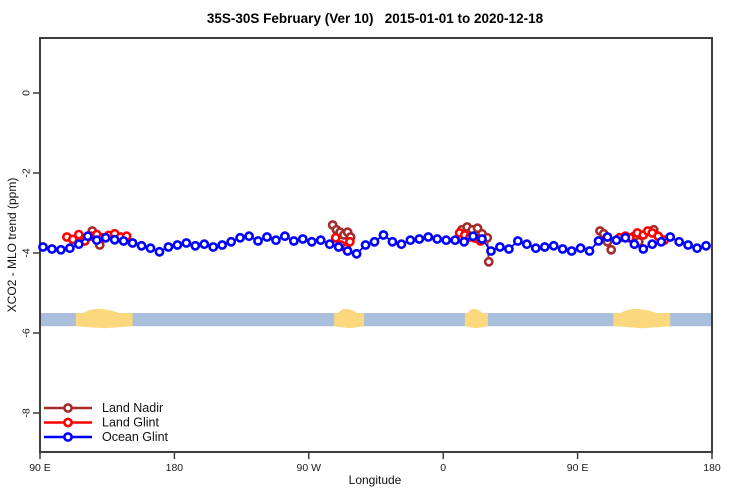 This screenshot has height=500, width=750. Describe the element at coordinates (12, 245) in the screenshot. I see `y-axis-title: XCO2 - MLO trend (ppm)` at that location.